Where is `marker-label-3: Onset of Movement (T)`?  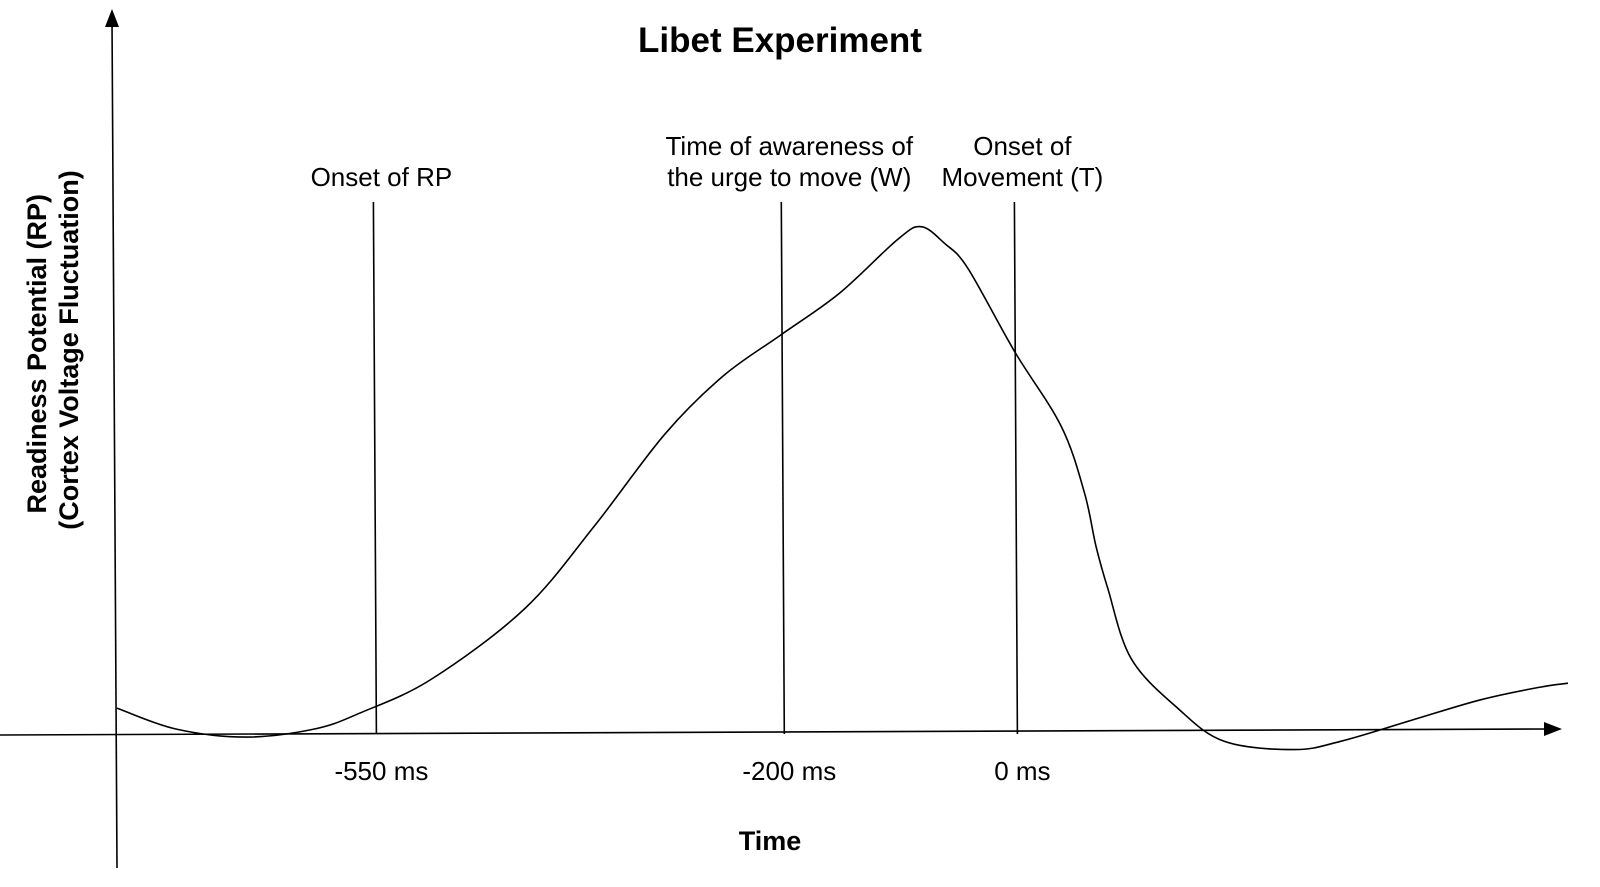
marker-label-3: Onset of Movement (T) is located at coordinates (1022, 161).